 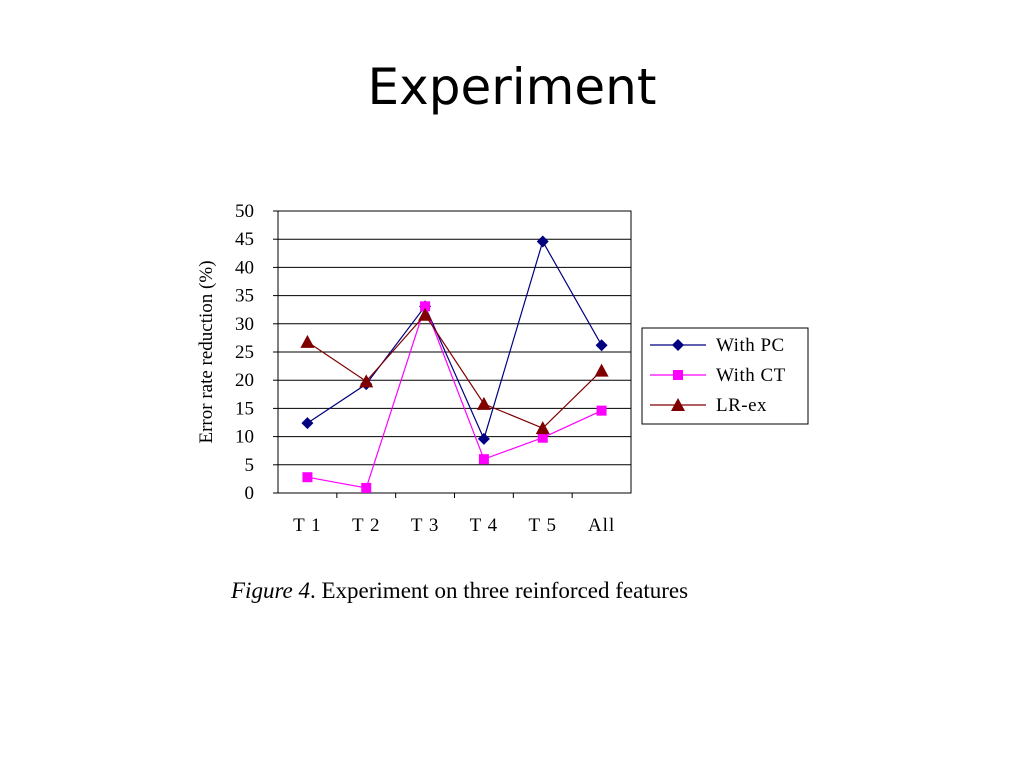 What do you see at coordinates (708, 405) in the screenshot?
I see `legend-item: LR-ex` at bounding box center [708, 405].